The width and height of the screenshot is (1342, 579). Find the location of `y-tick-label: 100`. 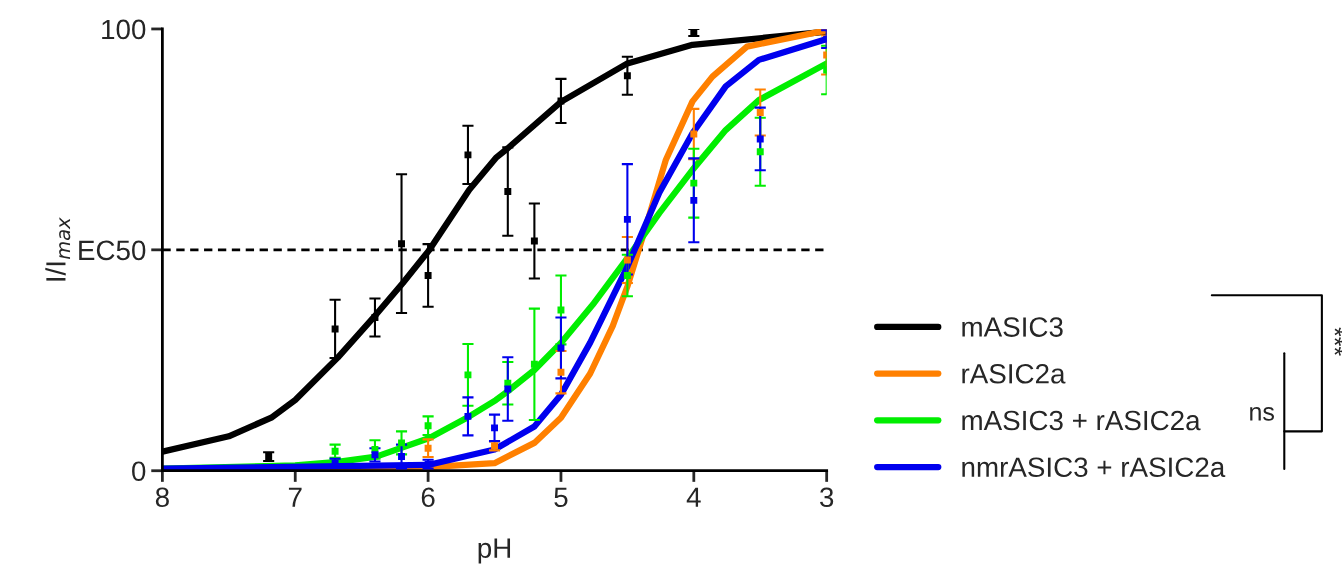

y-tick-label: 100 is located at coordinates (124, 29).